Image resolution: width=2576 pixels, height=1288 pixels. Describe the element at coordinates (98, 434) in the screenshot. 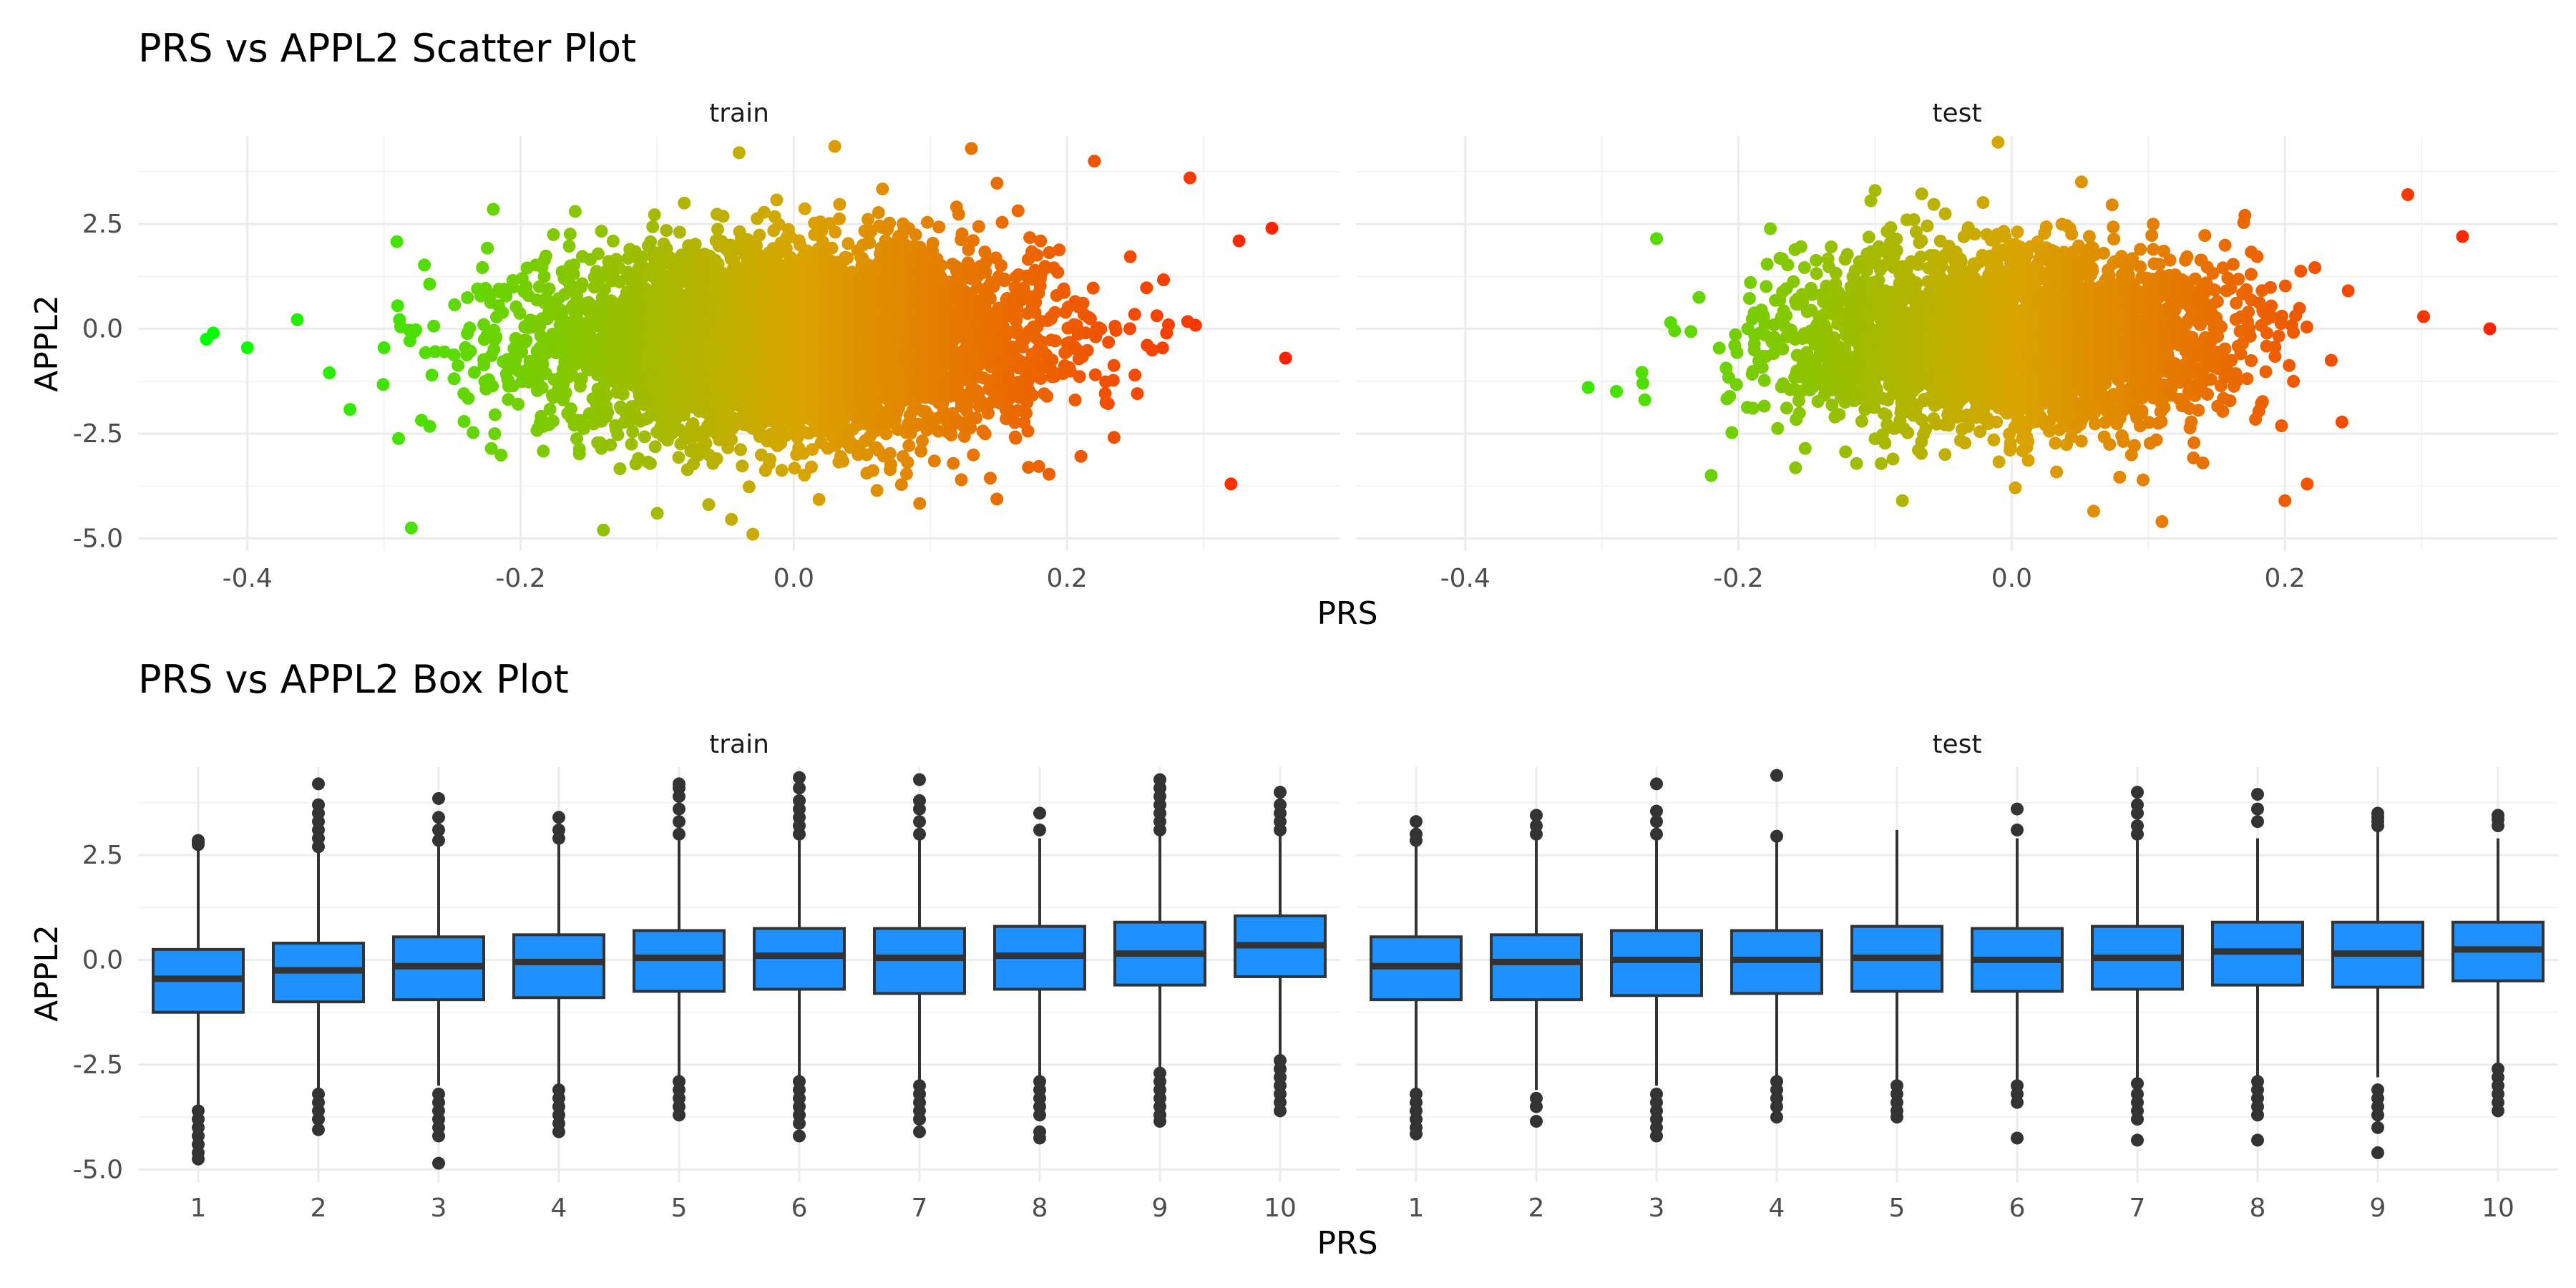

I see `y-tick-label: -2.5` at that location.